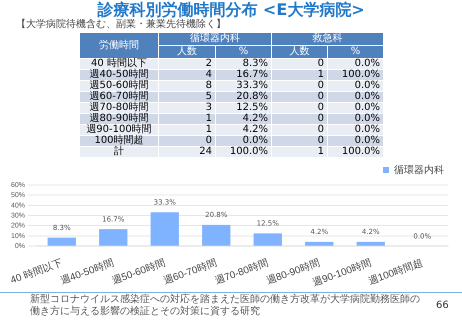  What do you see at coordinates (215, 39) in the screenshot?
I see `text: 循環器内科` at bounding box center [215, 39].